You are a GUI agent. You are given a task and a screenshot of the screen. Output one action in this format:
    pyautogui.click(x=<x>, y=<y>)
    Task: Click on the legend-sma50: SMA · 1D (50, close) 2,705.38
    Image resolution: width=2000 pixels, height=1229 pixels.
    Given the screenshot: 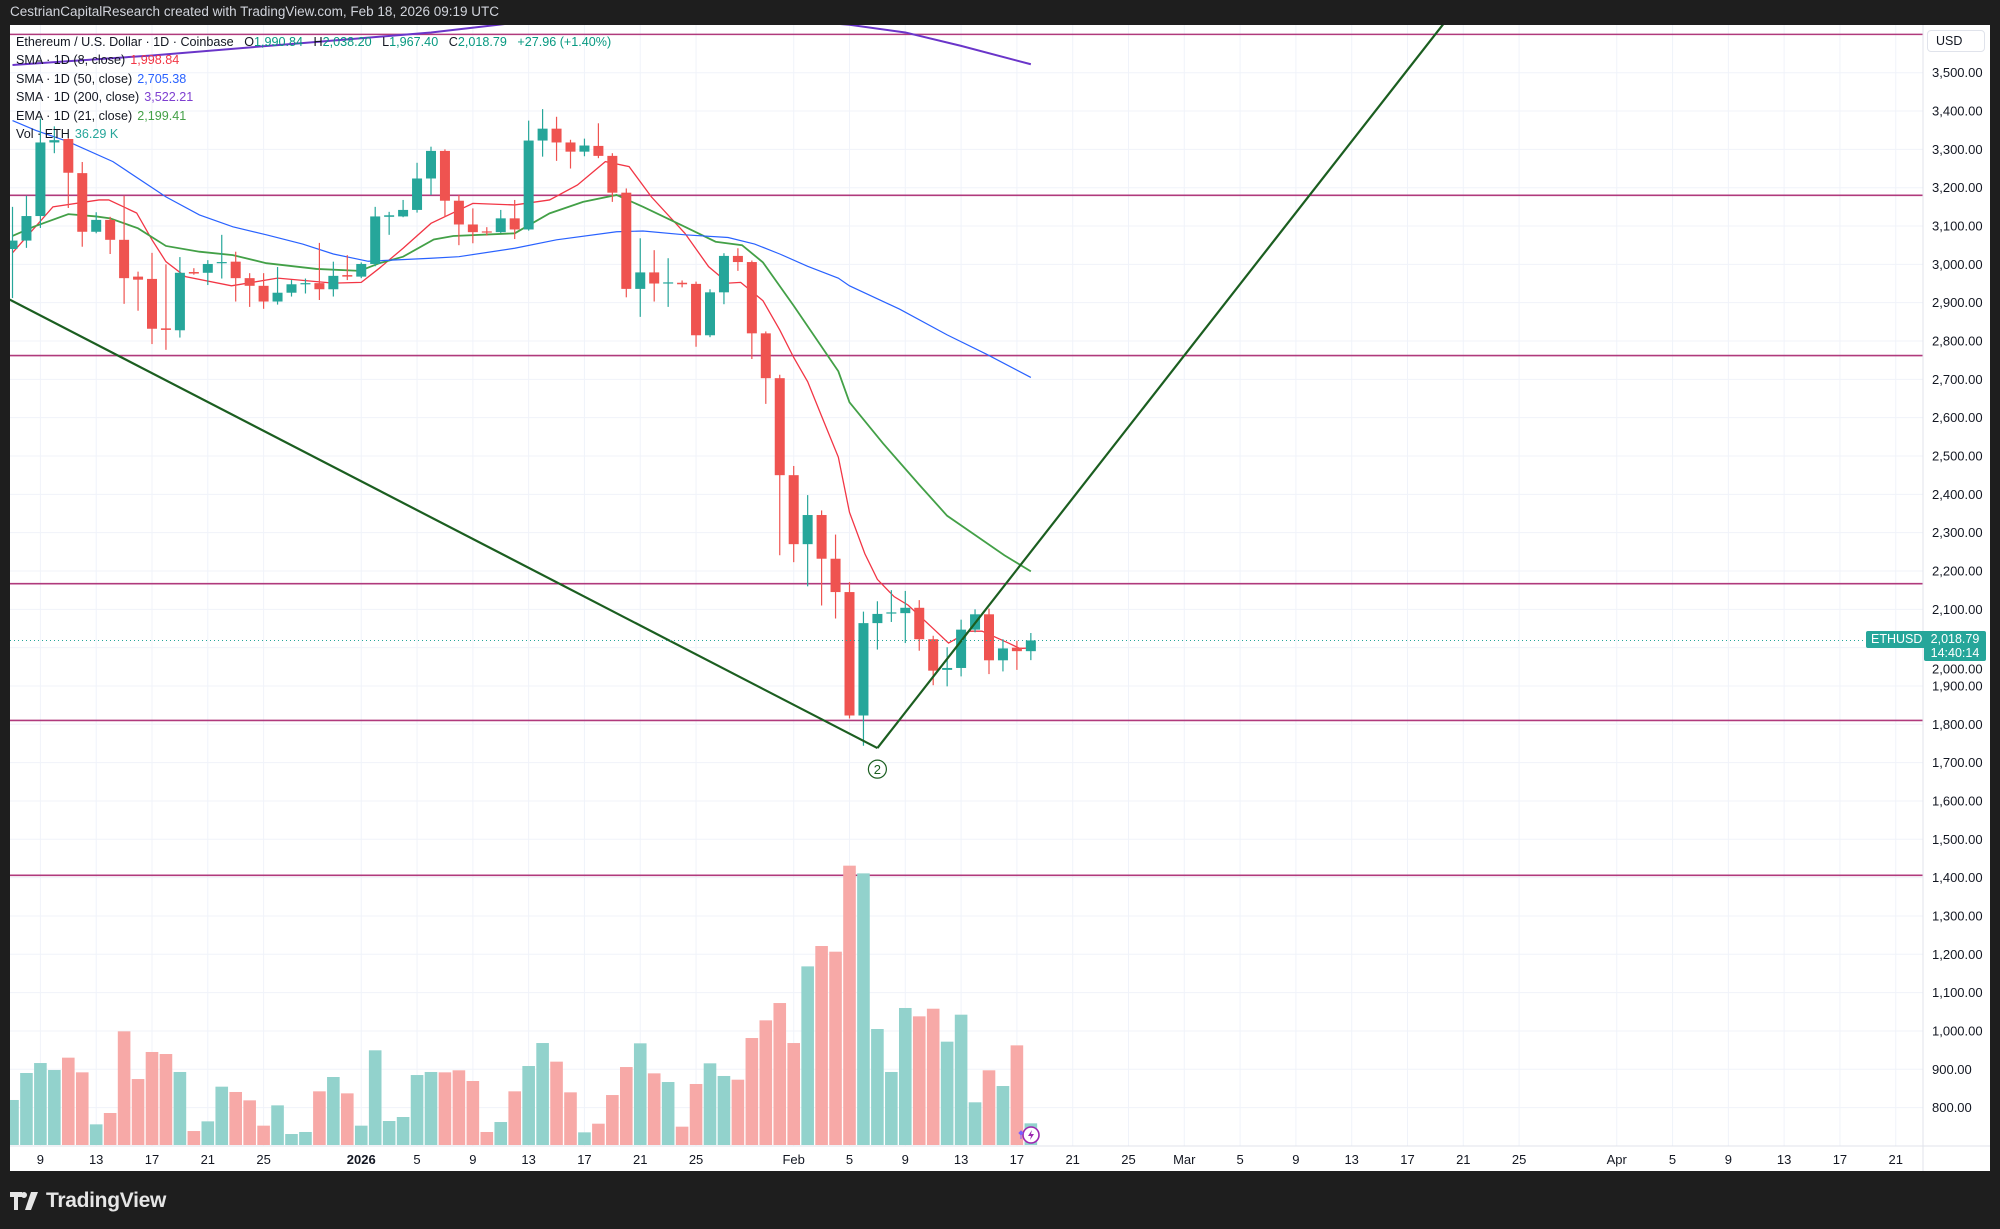 What is the action you would take?
    pyautogui.click(x=313, y=79)
    